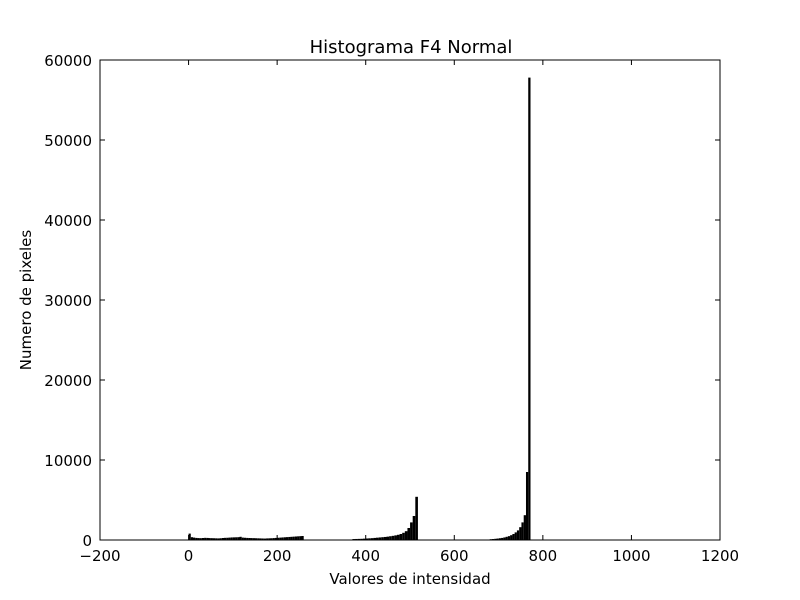 The height and width of the screenshot is (600, 800). I want to click on y-tick-label: 10000, so click(68, 461).